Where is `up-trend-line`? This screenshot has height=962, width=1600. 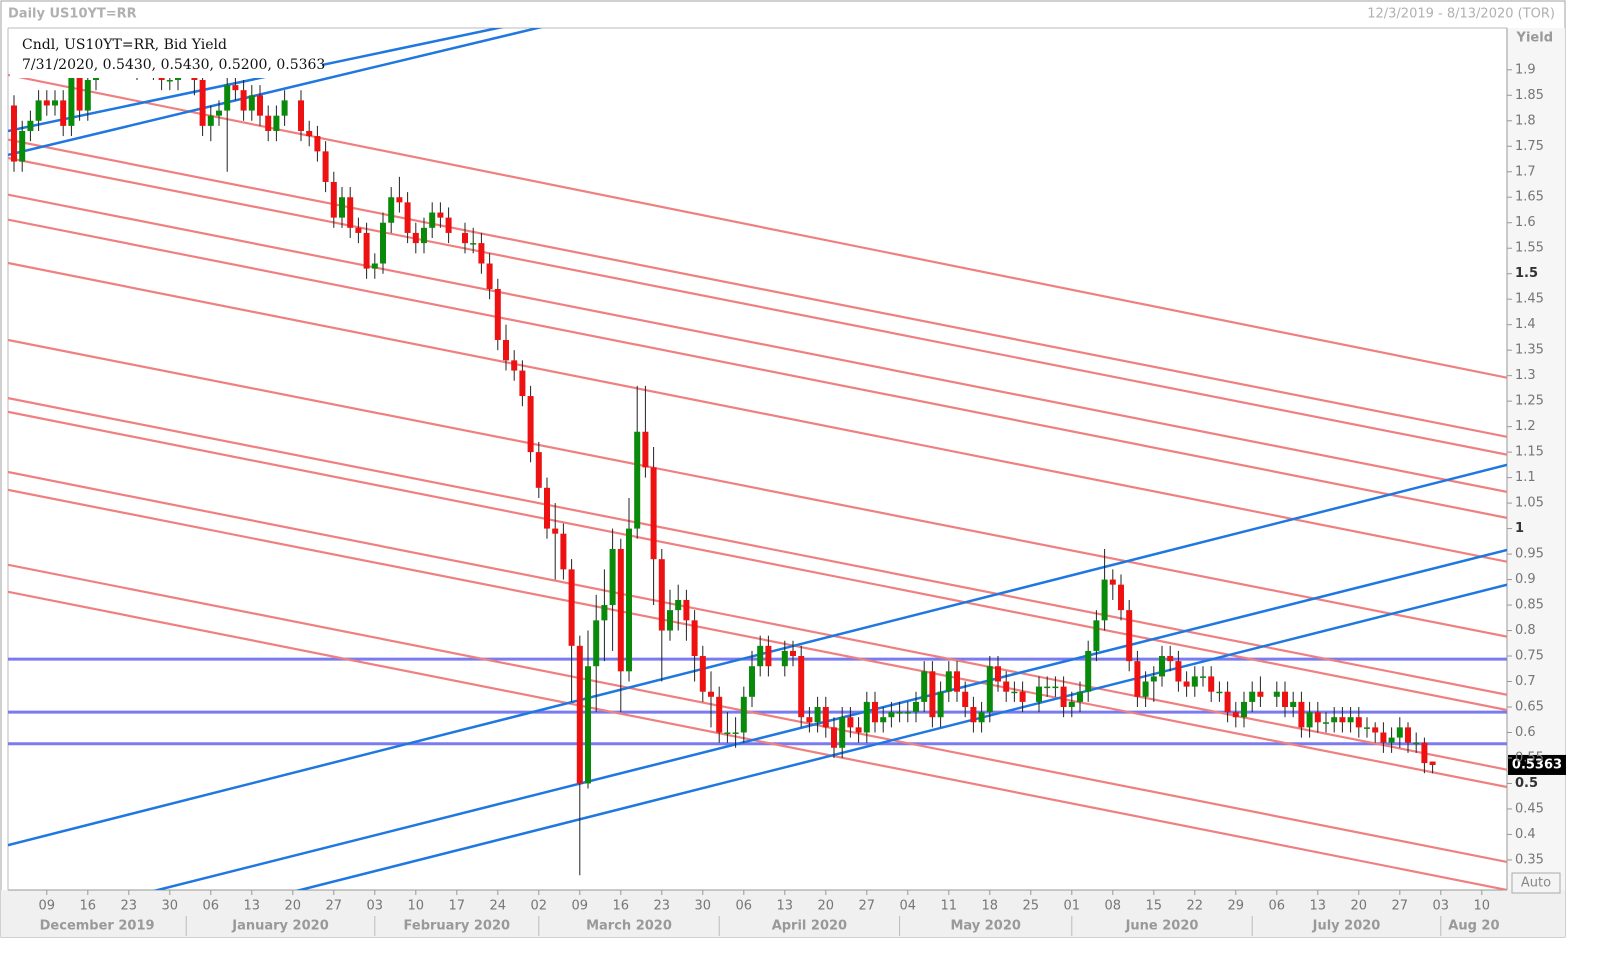 up-trend-line is located at coordinates (256, 80).